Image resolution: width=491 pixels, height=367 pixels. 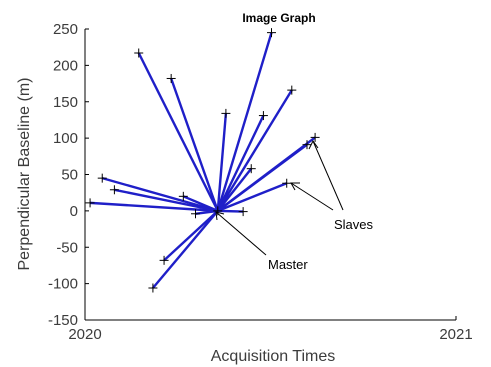 What do you see at coordinates (67, 247) in the screenshot?
I see `y-tick-label: -50` at bounding box center [67, 247].